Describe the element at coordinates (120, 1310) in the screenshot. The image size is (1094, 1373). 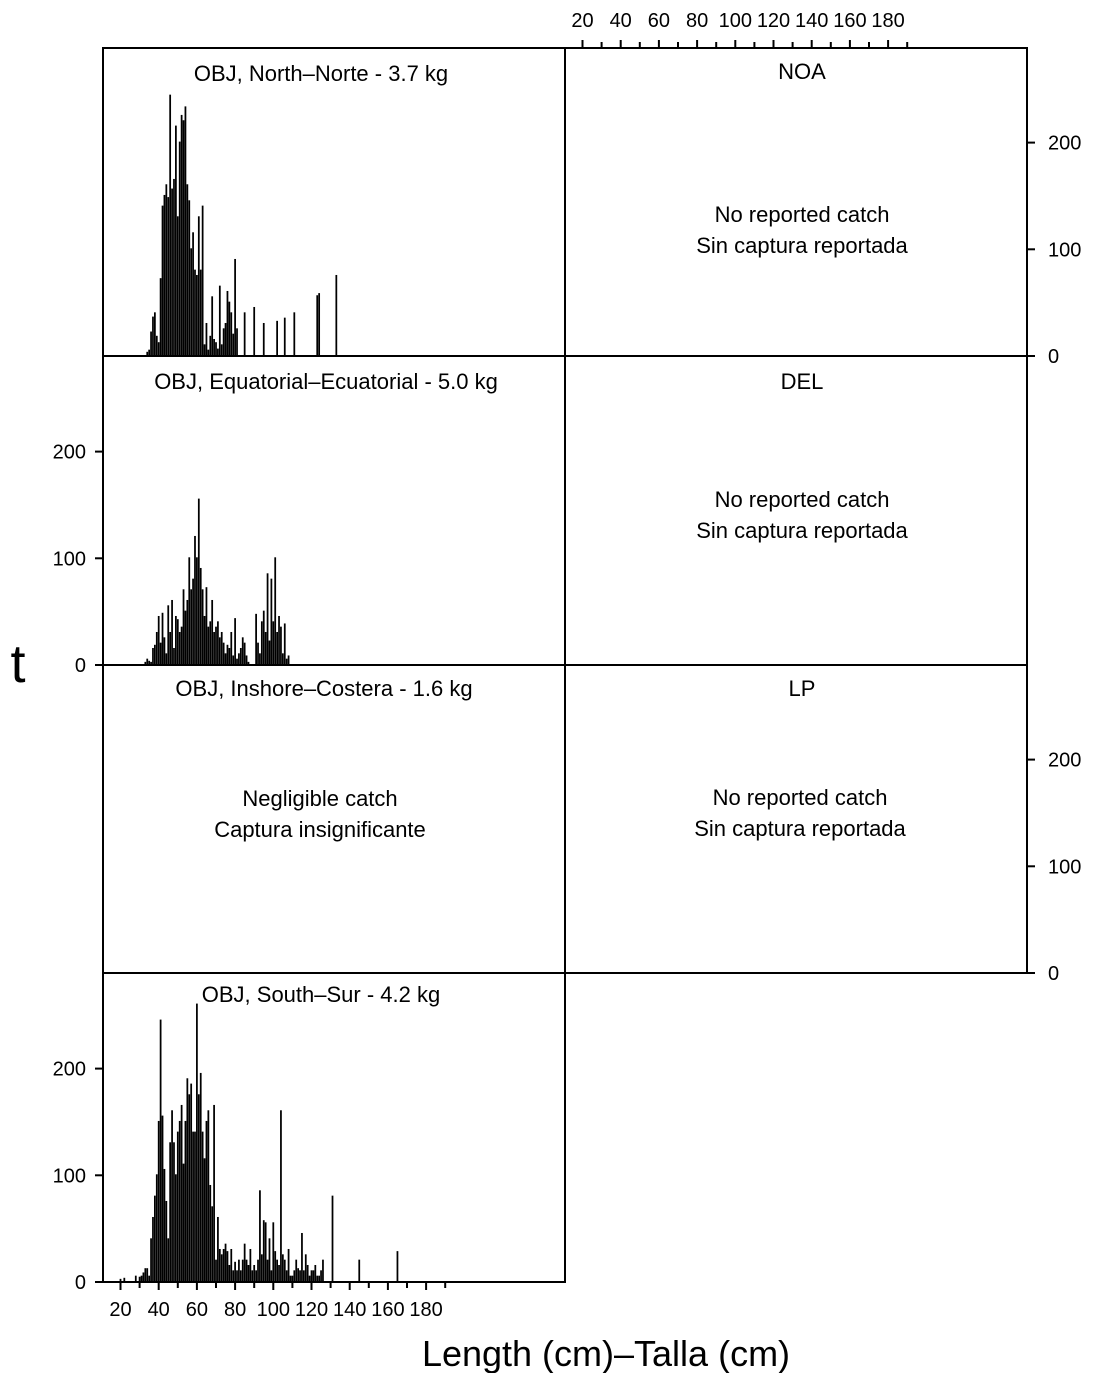
I see `x-tick-label-bottom: 20` at that location.